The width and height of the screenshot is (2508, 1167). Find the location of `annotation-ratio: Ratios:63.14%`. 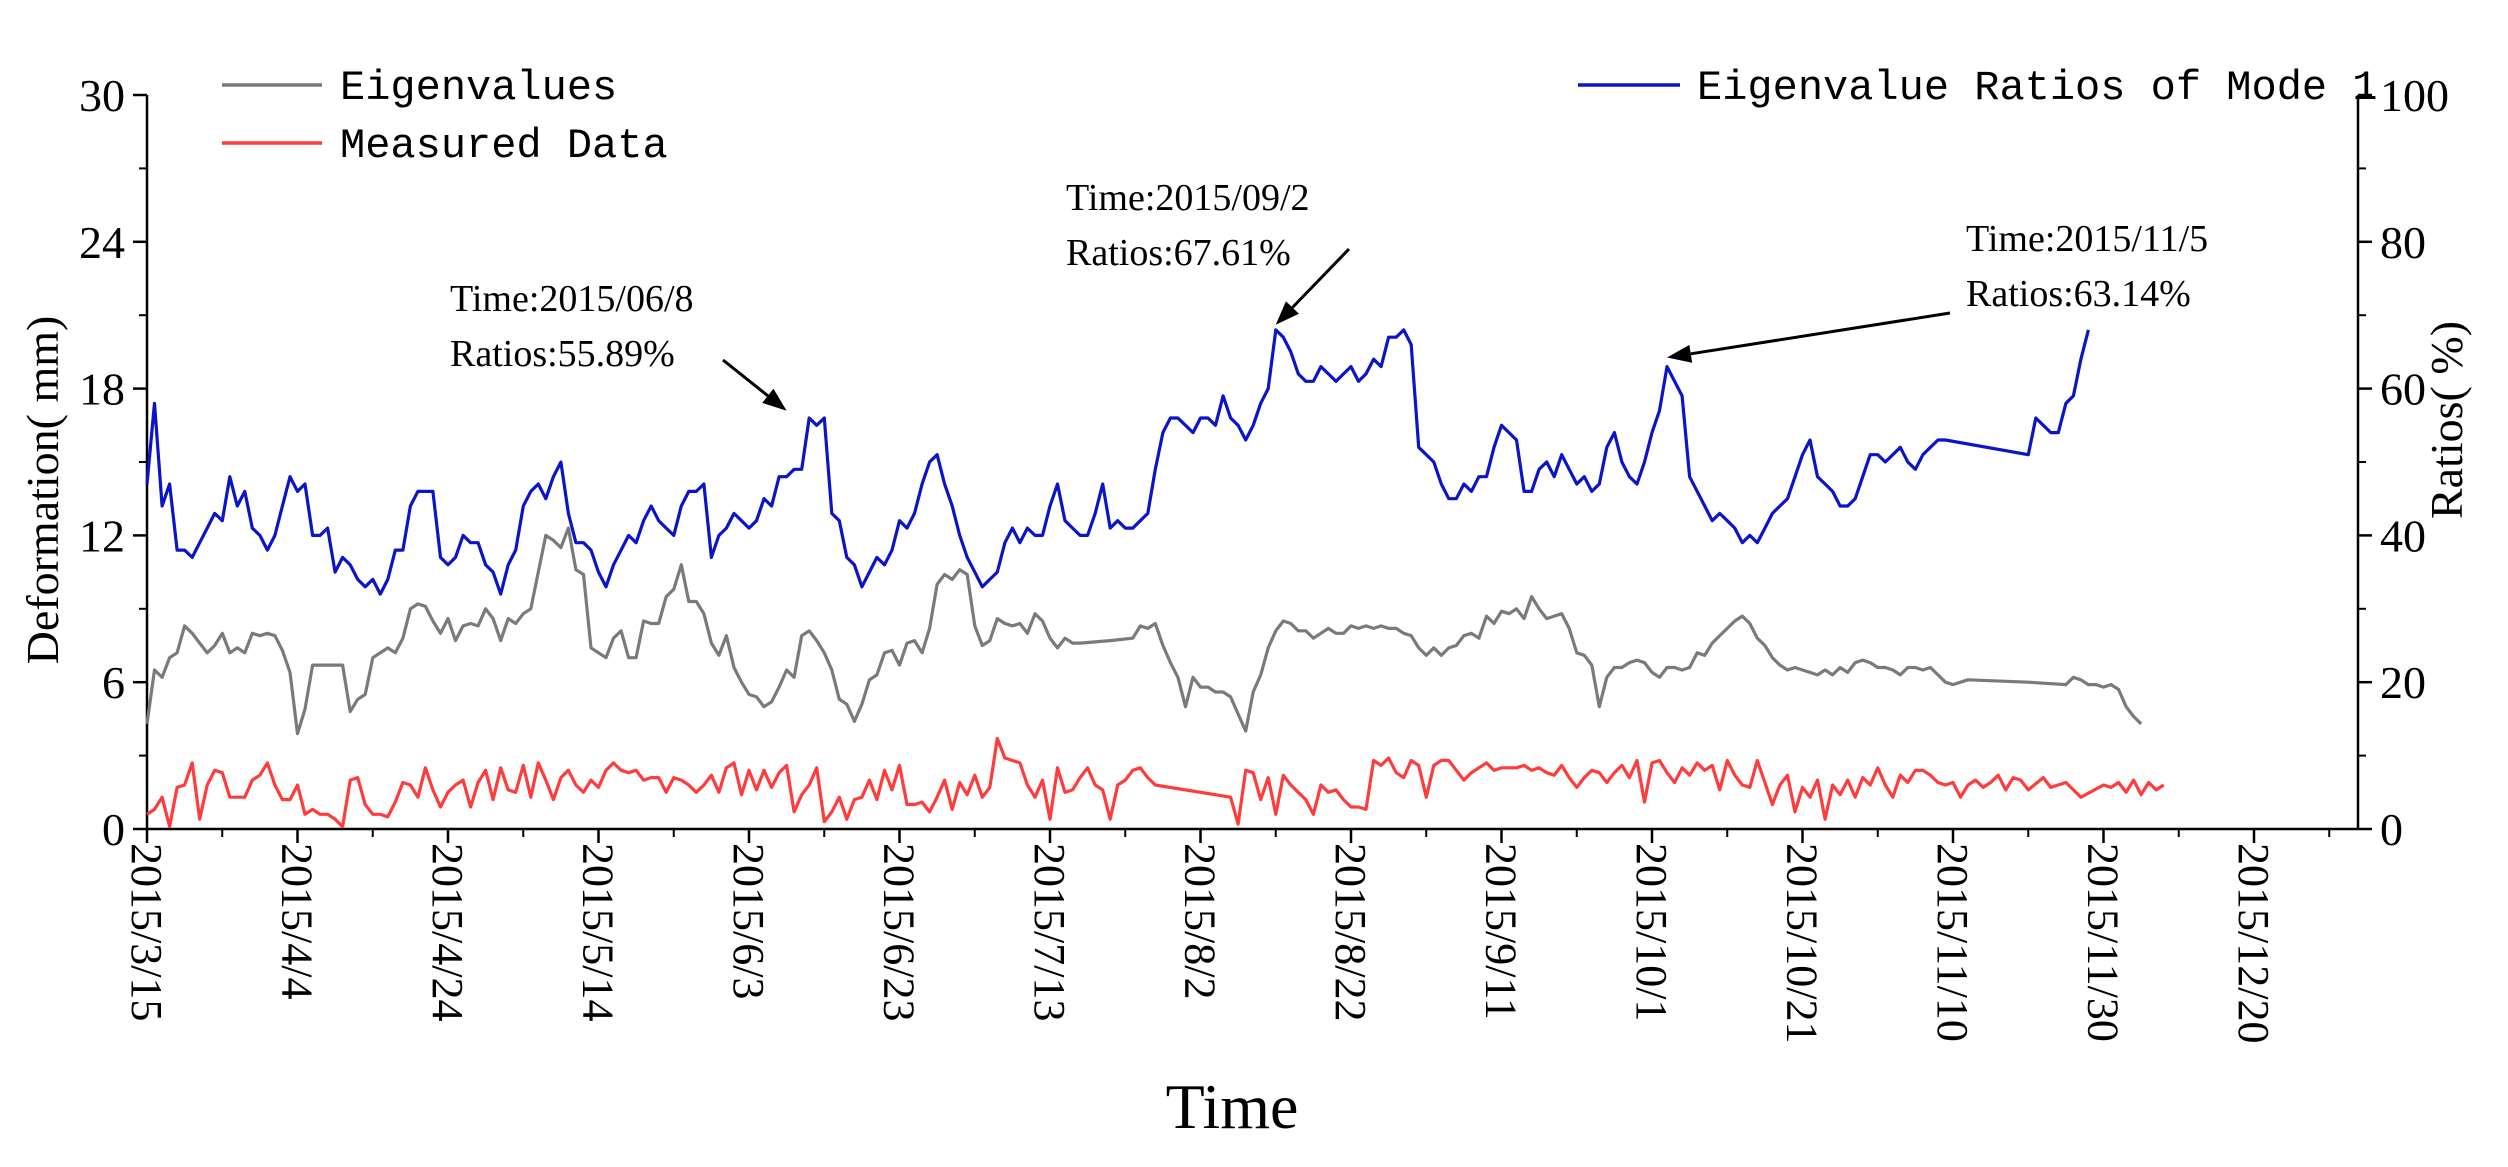

annotation-ratio: Ratios:63.14% is located at coordinates (2078, 294).